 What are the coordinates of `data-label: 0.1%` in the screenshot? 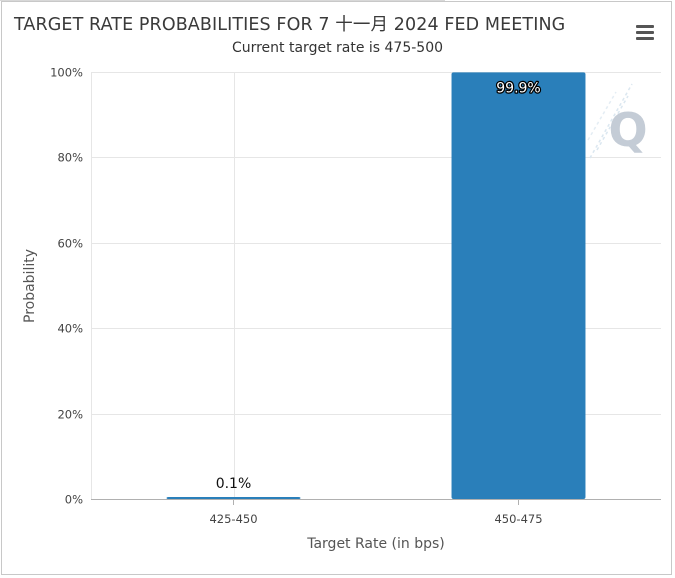 It's located at (234, 484).